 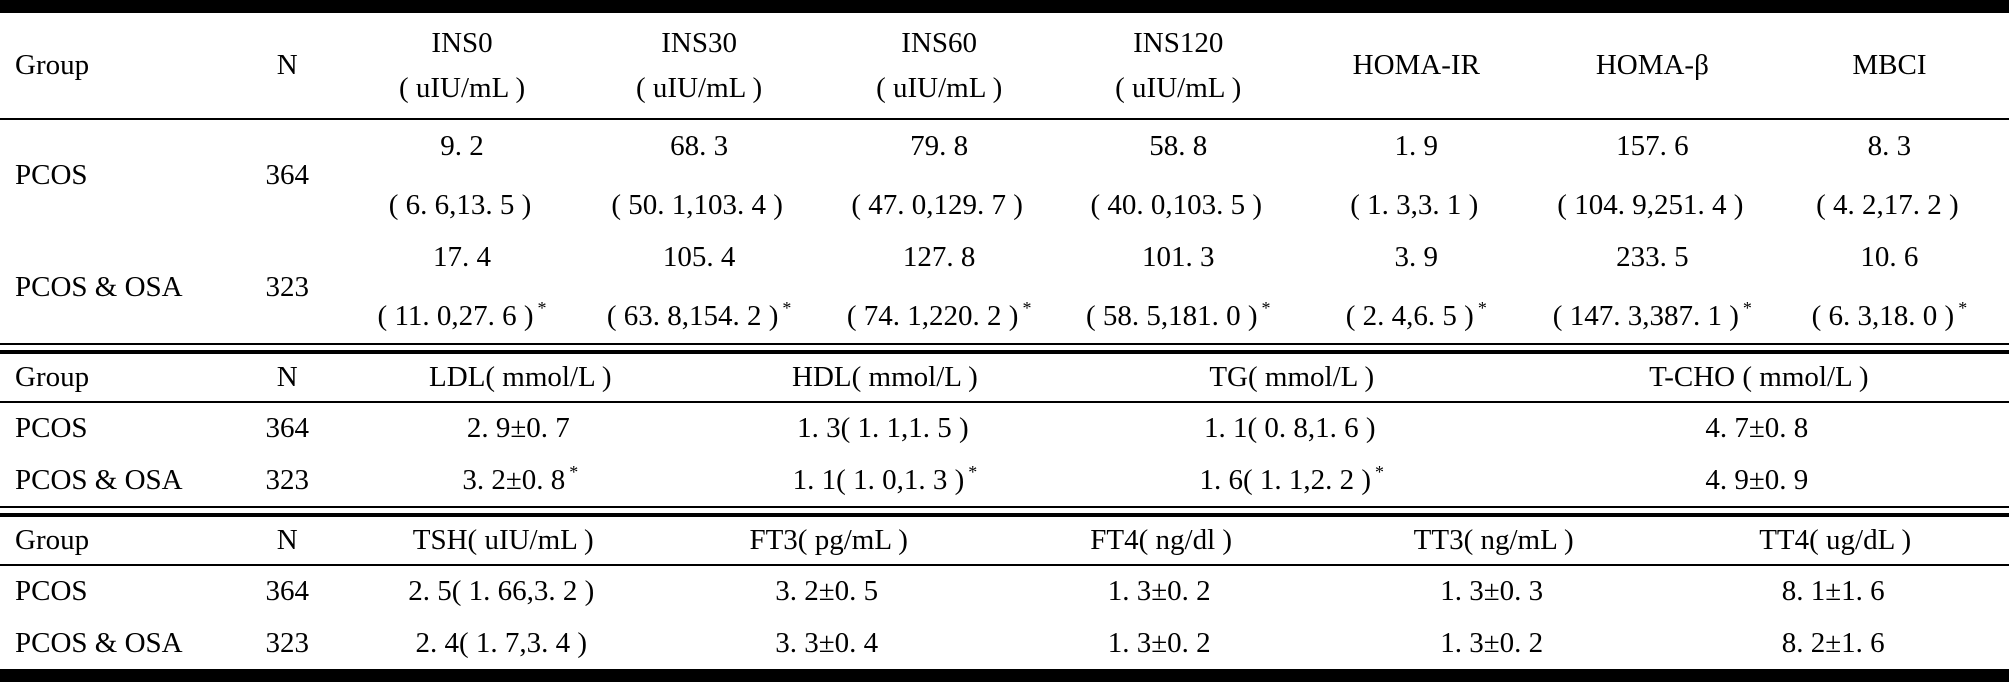 I want to click on iqr-text: ( 104. 9,251. 4 ), so click(x=1650, y=204).